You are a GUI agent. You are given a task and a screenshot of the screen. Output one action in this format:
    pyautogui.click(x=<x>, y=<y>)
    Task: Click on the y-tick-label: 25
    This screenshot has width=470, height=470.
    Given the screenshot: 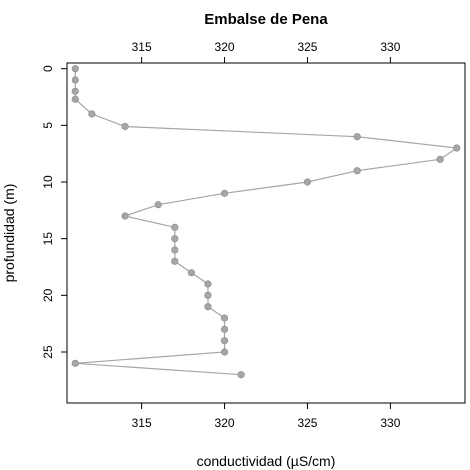 What is the action you would take?
    pyautogui.click(x=48, y=352)
    